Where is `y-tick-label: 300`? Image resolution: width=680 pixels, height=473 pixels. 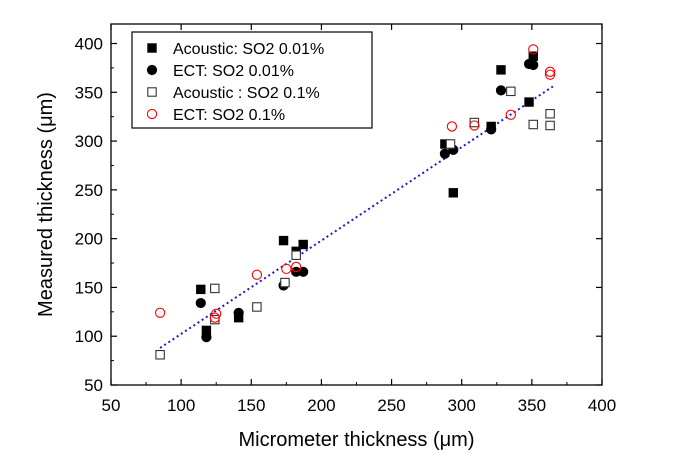 y-tick-label: 300 is located at coordinates (89, 141).